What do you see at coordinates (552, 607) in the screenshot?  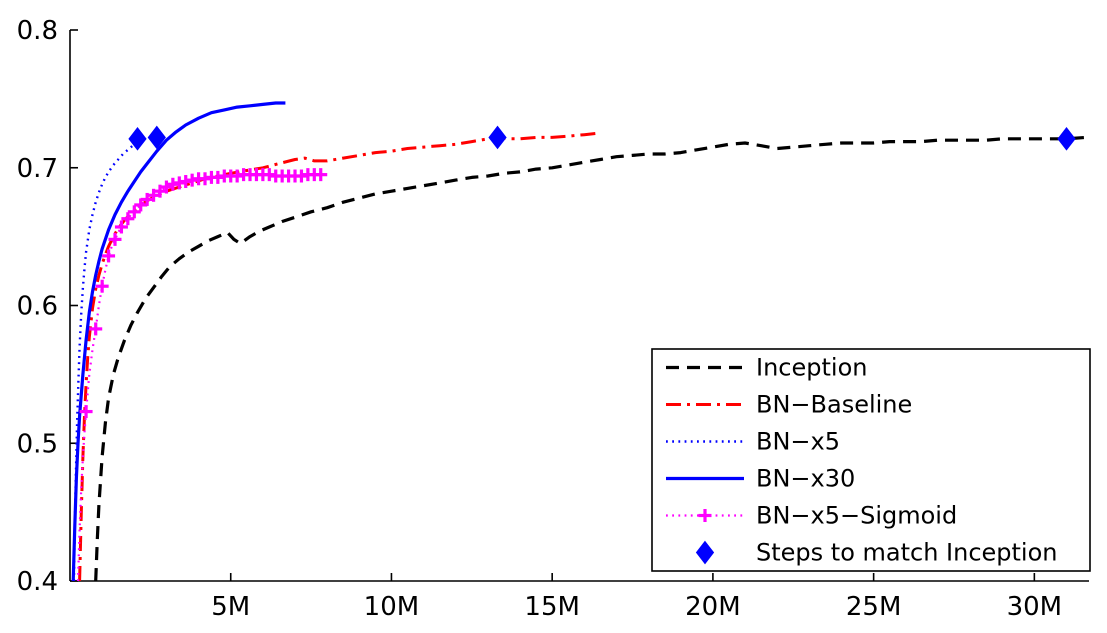 I see `x-tick-label: 15M` at bounding box center [552, 607].